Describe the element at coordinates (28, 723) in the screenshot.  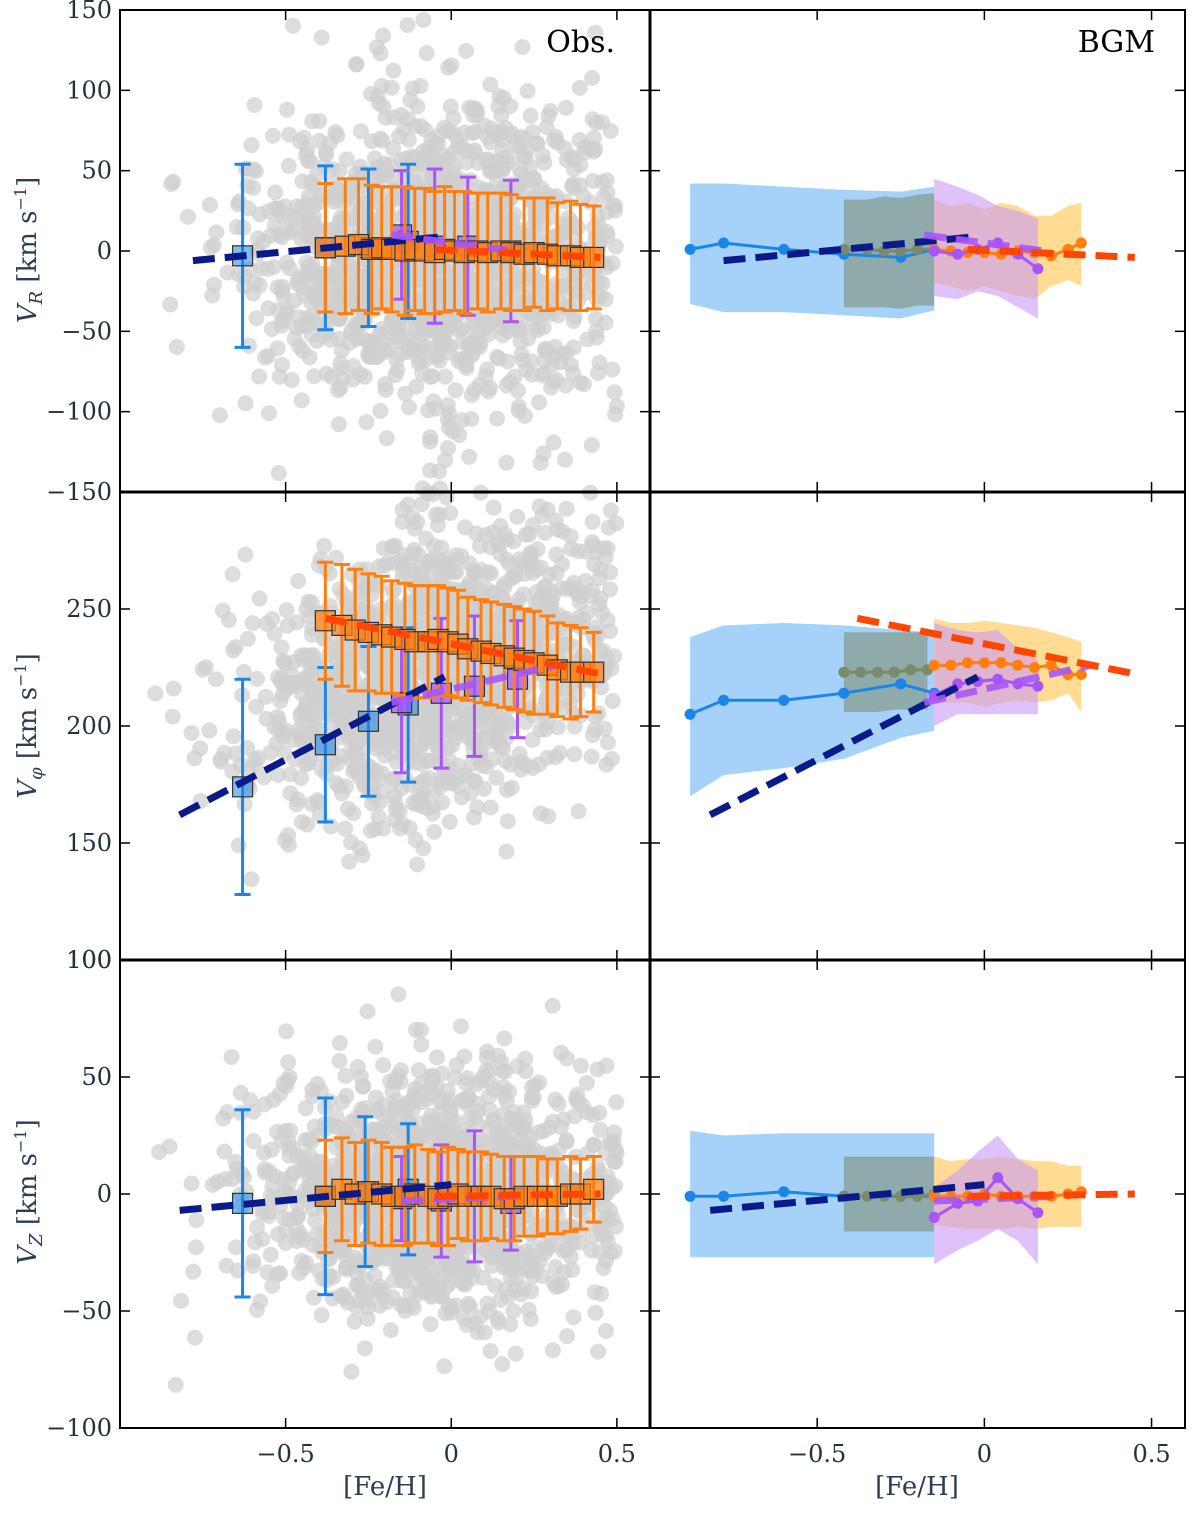
I see `ylabel-vphi-unit: [km s` at that location.